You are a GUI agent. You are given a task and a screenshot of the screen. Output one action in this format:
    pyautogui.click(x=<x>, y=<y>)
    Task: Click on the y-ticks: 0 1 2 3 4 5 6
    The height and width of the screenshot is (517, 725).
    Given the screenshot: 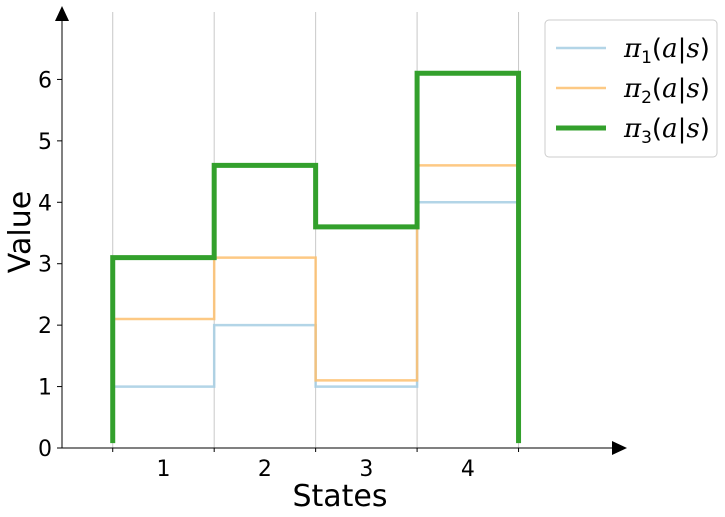 What is the action you would take?
    pyautogui.click(x=50, y=265)
    